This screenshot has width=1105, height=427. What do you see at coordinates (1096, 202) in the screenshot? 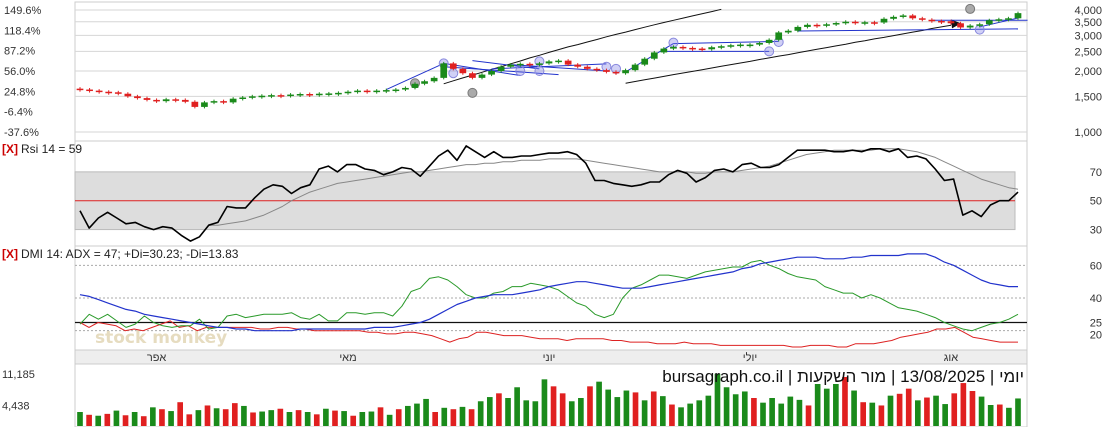
I see `rsi-tick: 50` at bounding box center [1096, 202].